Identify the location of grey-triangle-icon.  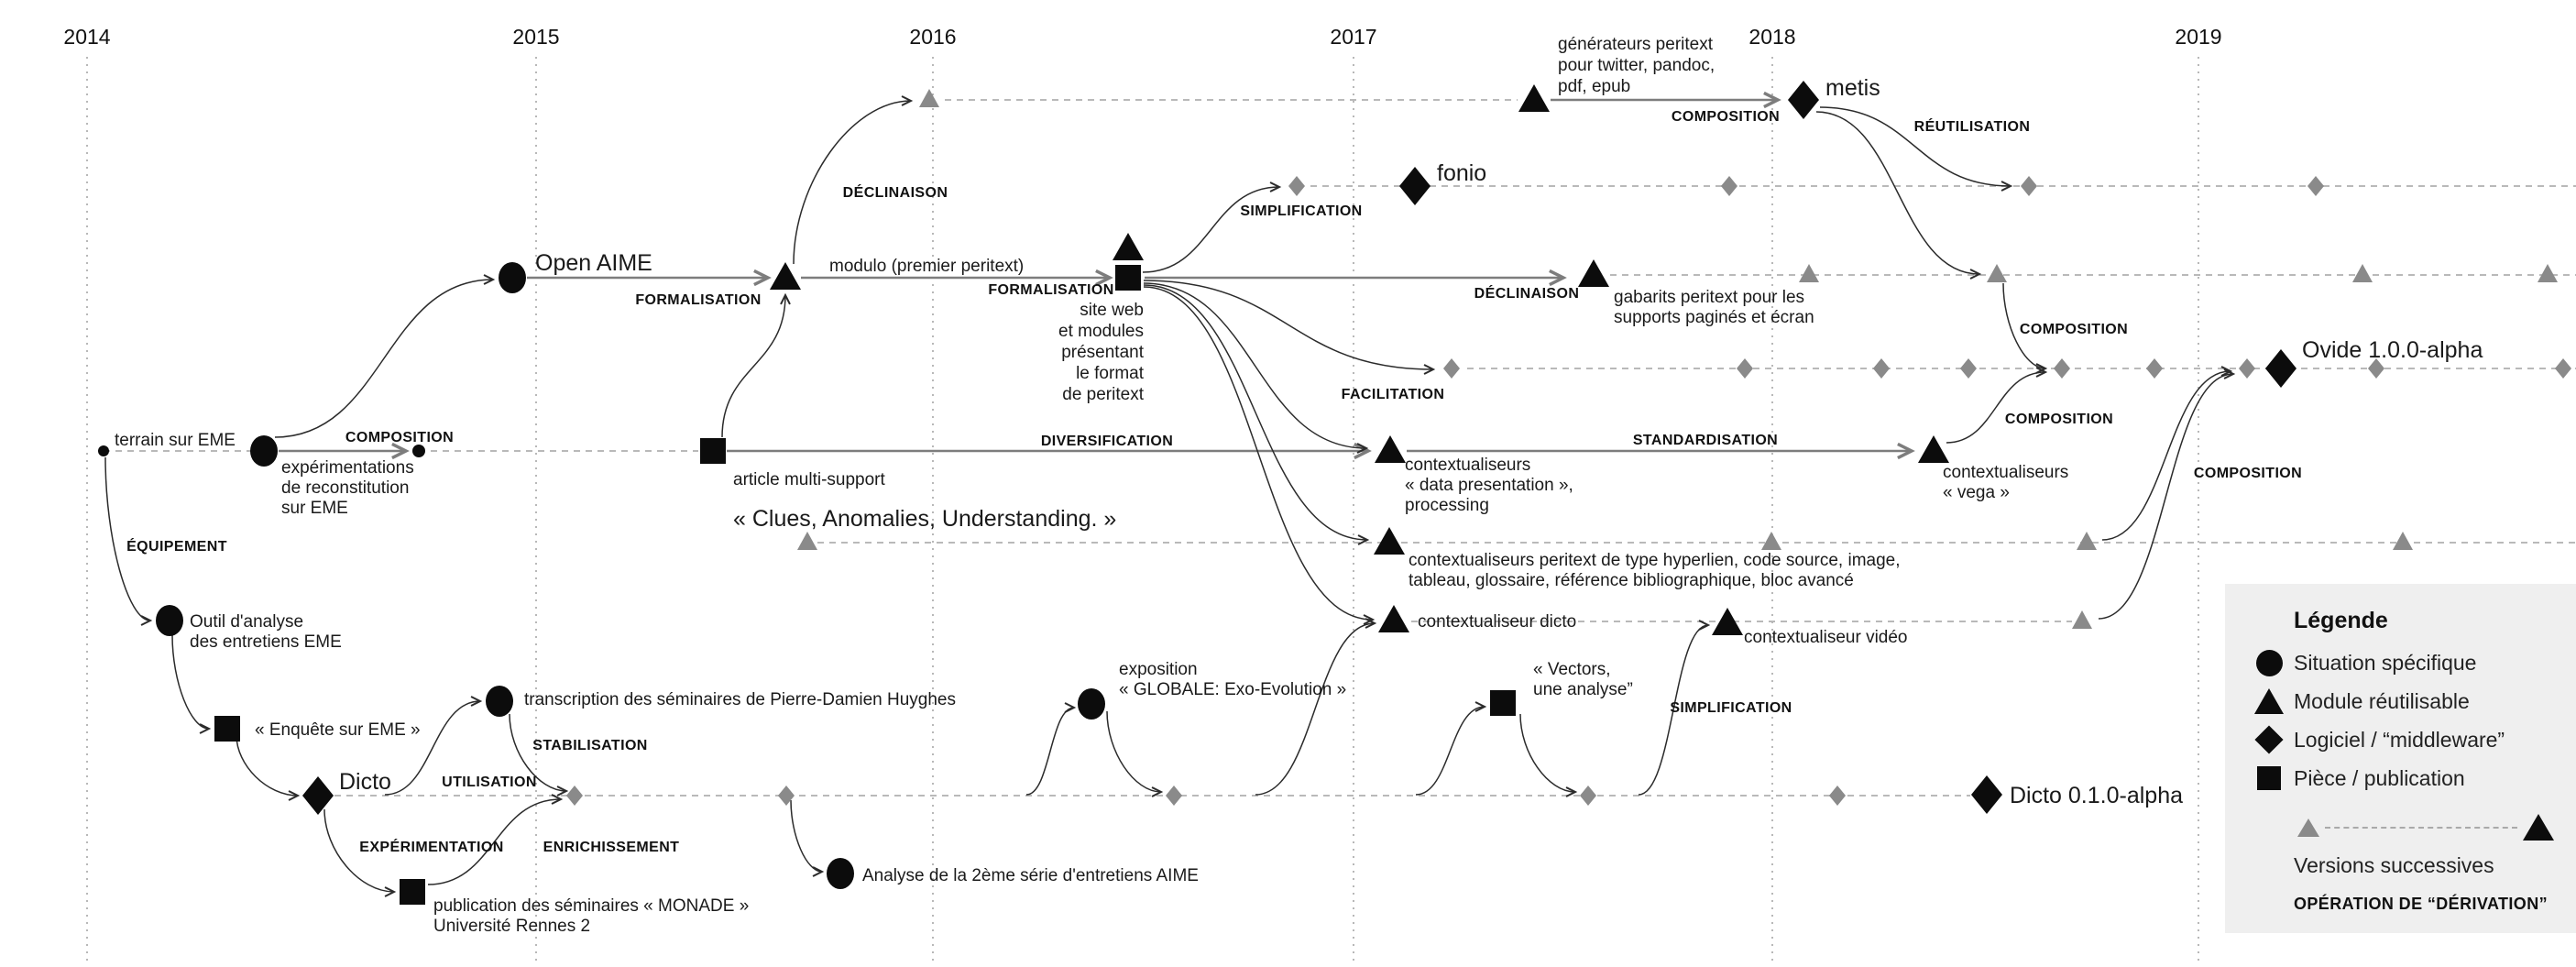
(2308, 827).